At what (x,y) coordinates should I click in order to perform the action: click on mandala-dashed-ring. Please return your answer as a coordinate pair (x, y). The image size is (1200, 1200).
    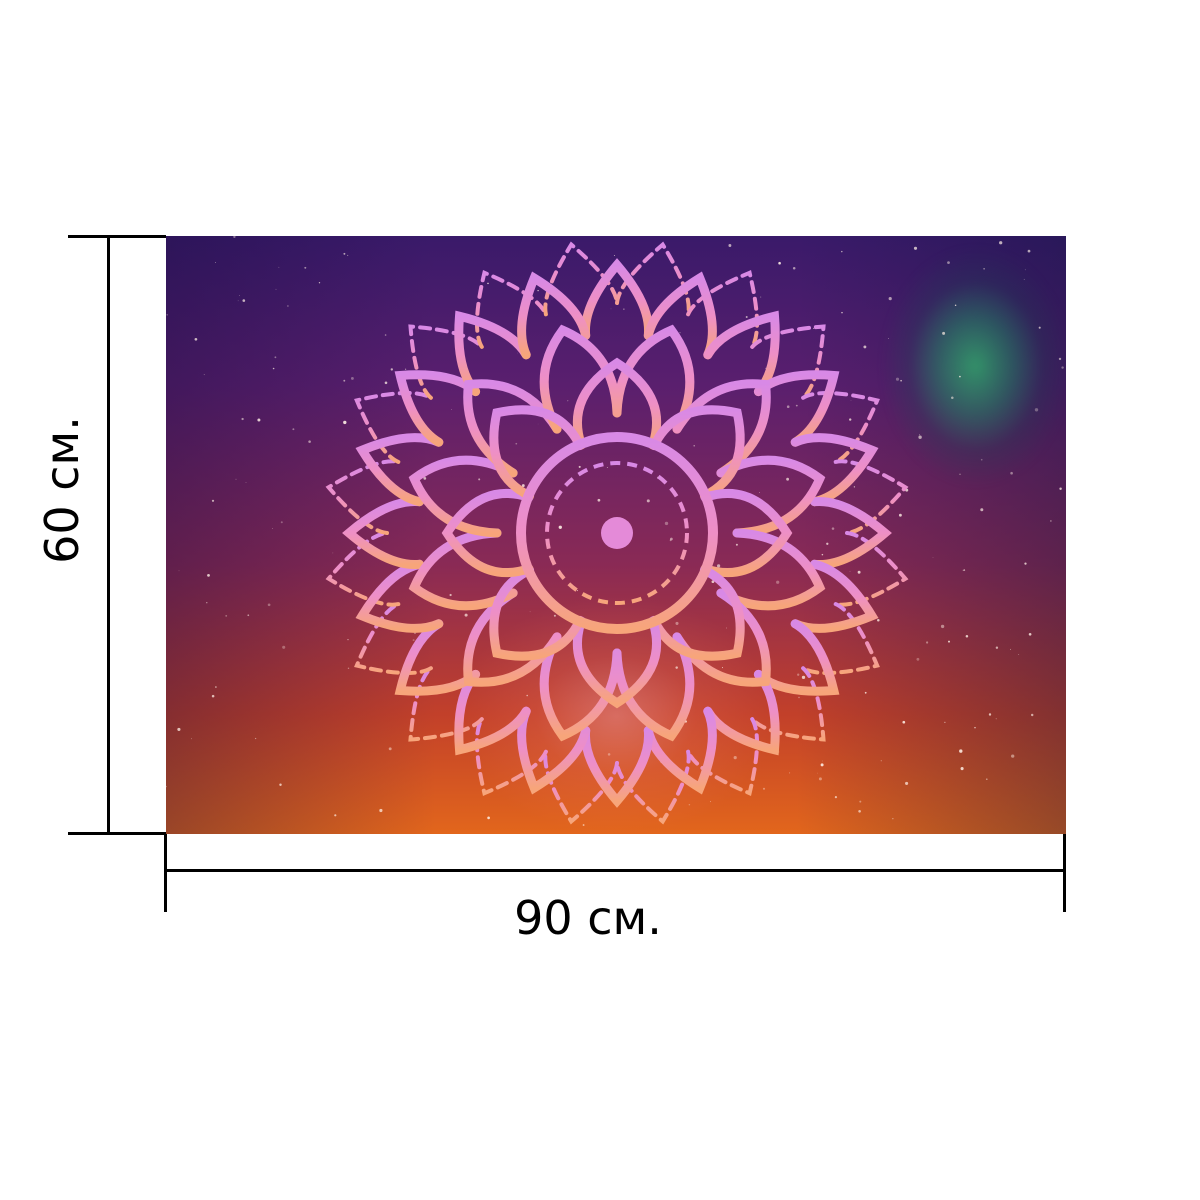
    Looking at the image, I should click on (617, 533).